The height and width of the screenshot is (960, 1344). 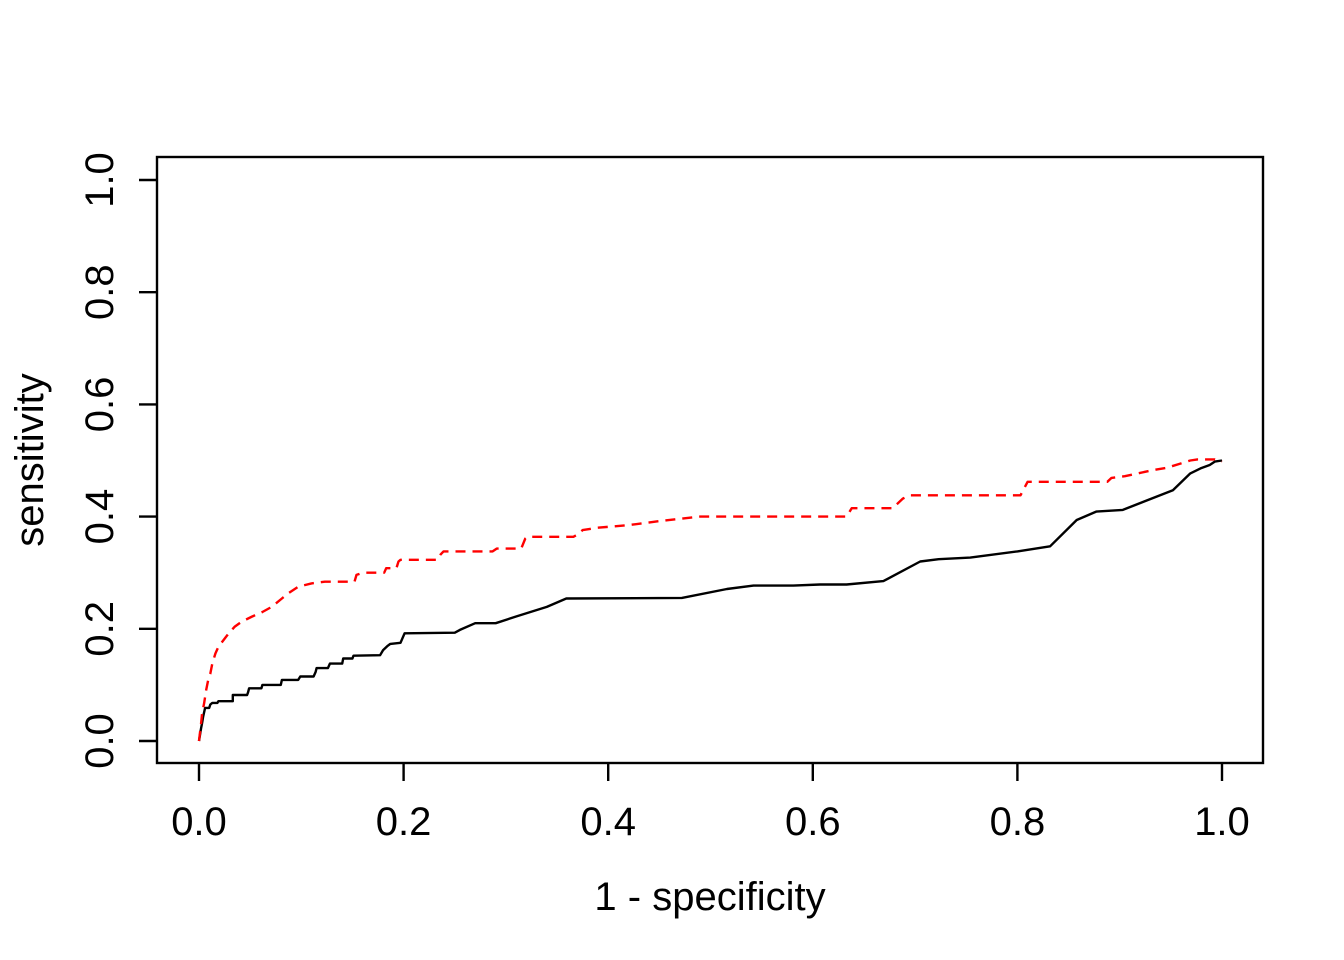 What do you see at coordinates (100, 292) in the screenshot?
I see `y-axis-tick-label: 0.8` at bounding box center [100, 292].